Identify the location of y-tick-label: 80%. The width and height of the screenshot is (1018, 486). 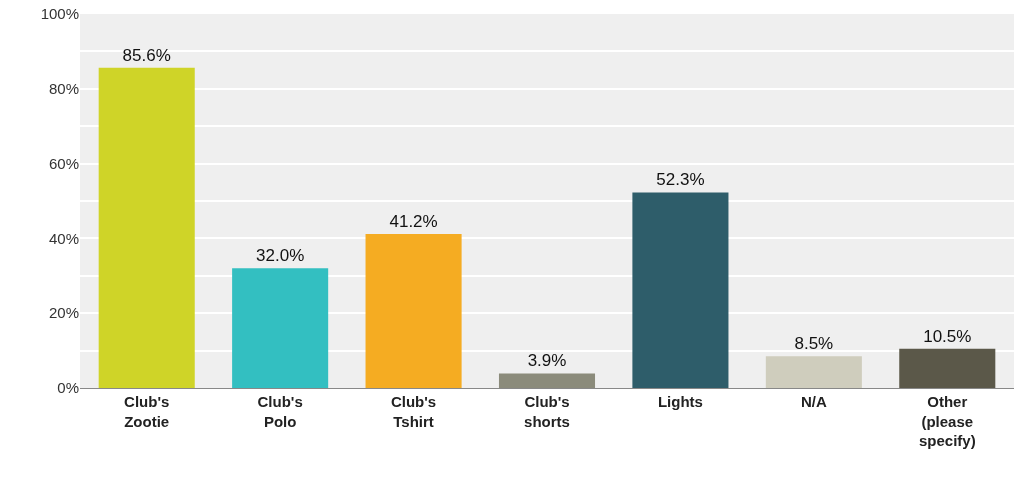
(63, 89).